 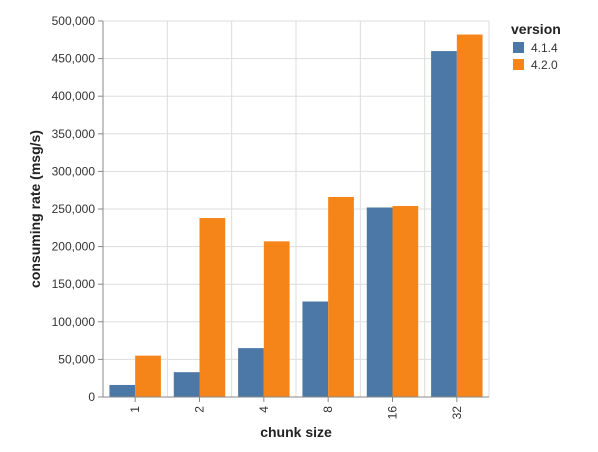 I want to click on bar-4.2.0-8, so click(x=341, y=296).